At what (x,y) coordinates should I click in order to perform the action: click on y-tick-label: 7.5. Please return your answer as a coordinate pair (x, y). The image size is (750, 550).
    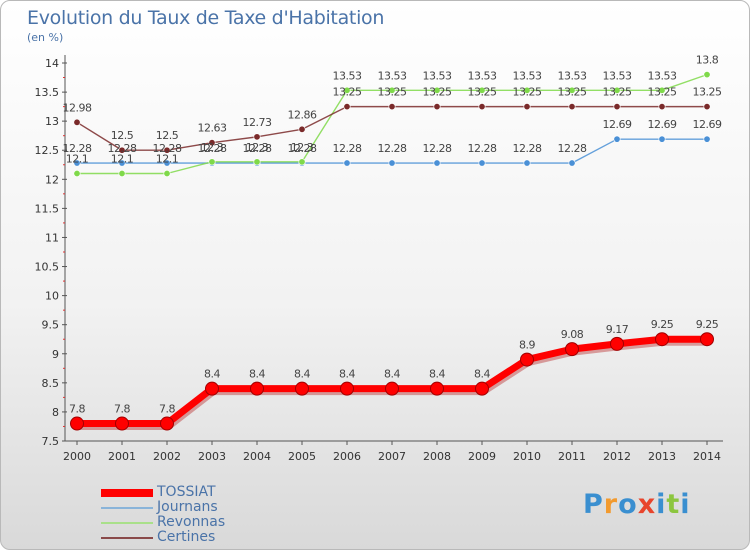
    Looking at the image, I should click on (51, 441).